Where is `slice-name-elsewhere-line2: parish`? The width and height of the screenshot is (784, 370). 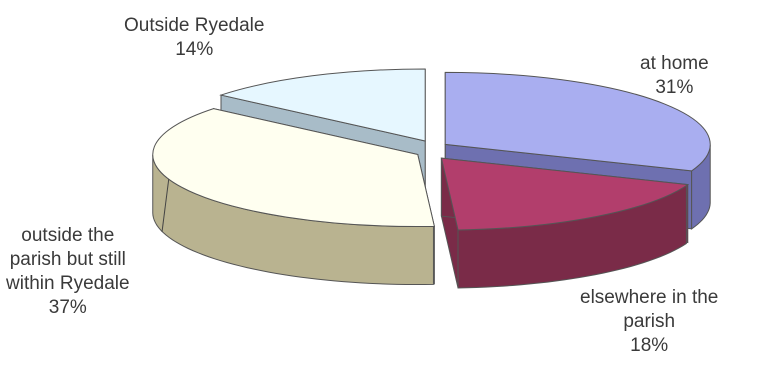 slice-name-elsewhere-line2: parish is located at coordinates (649, 321).